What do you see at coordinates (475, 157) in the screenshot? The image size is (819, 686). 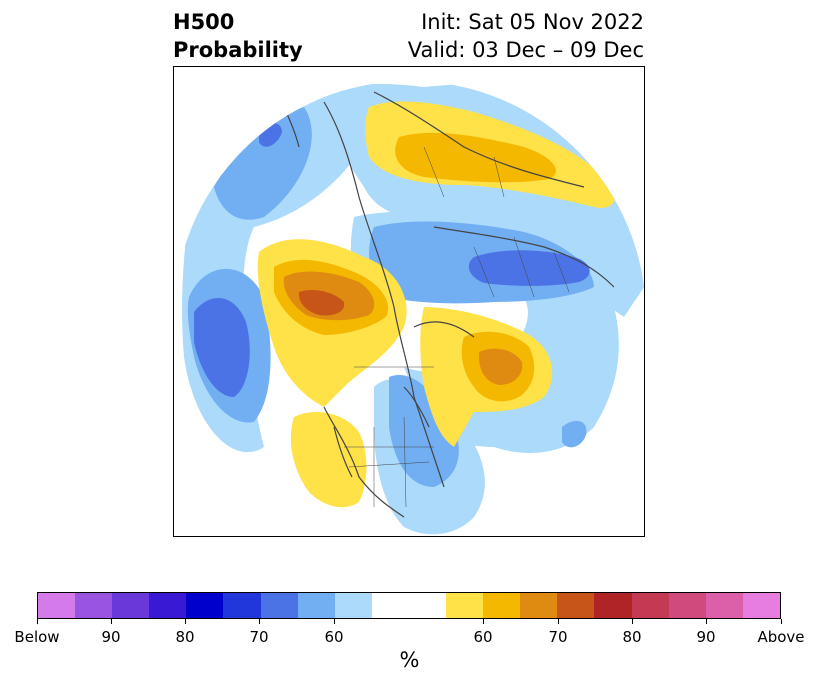 I see `above-region-siberia-mid` at bounding box center [475, 157].